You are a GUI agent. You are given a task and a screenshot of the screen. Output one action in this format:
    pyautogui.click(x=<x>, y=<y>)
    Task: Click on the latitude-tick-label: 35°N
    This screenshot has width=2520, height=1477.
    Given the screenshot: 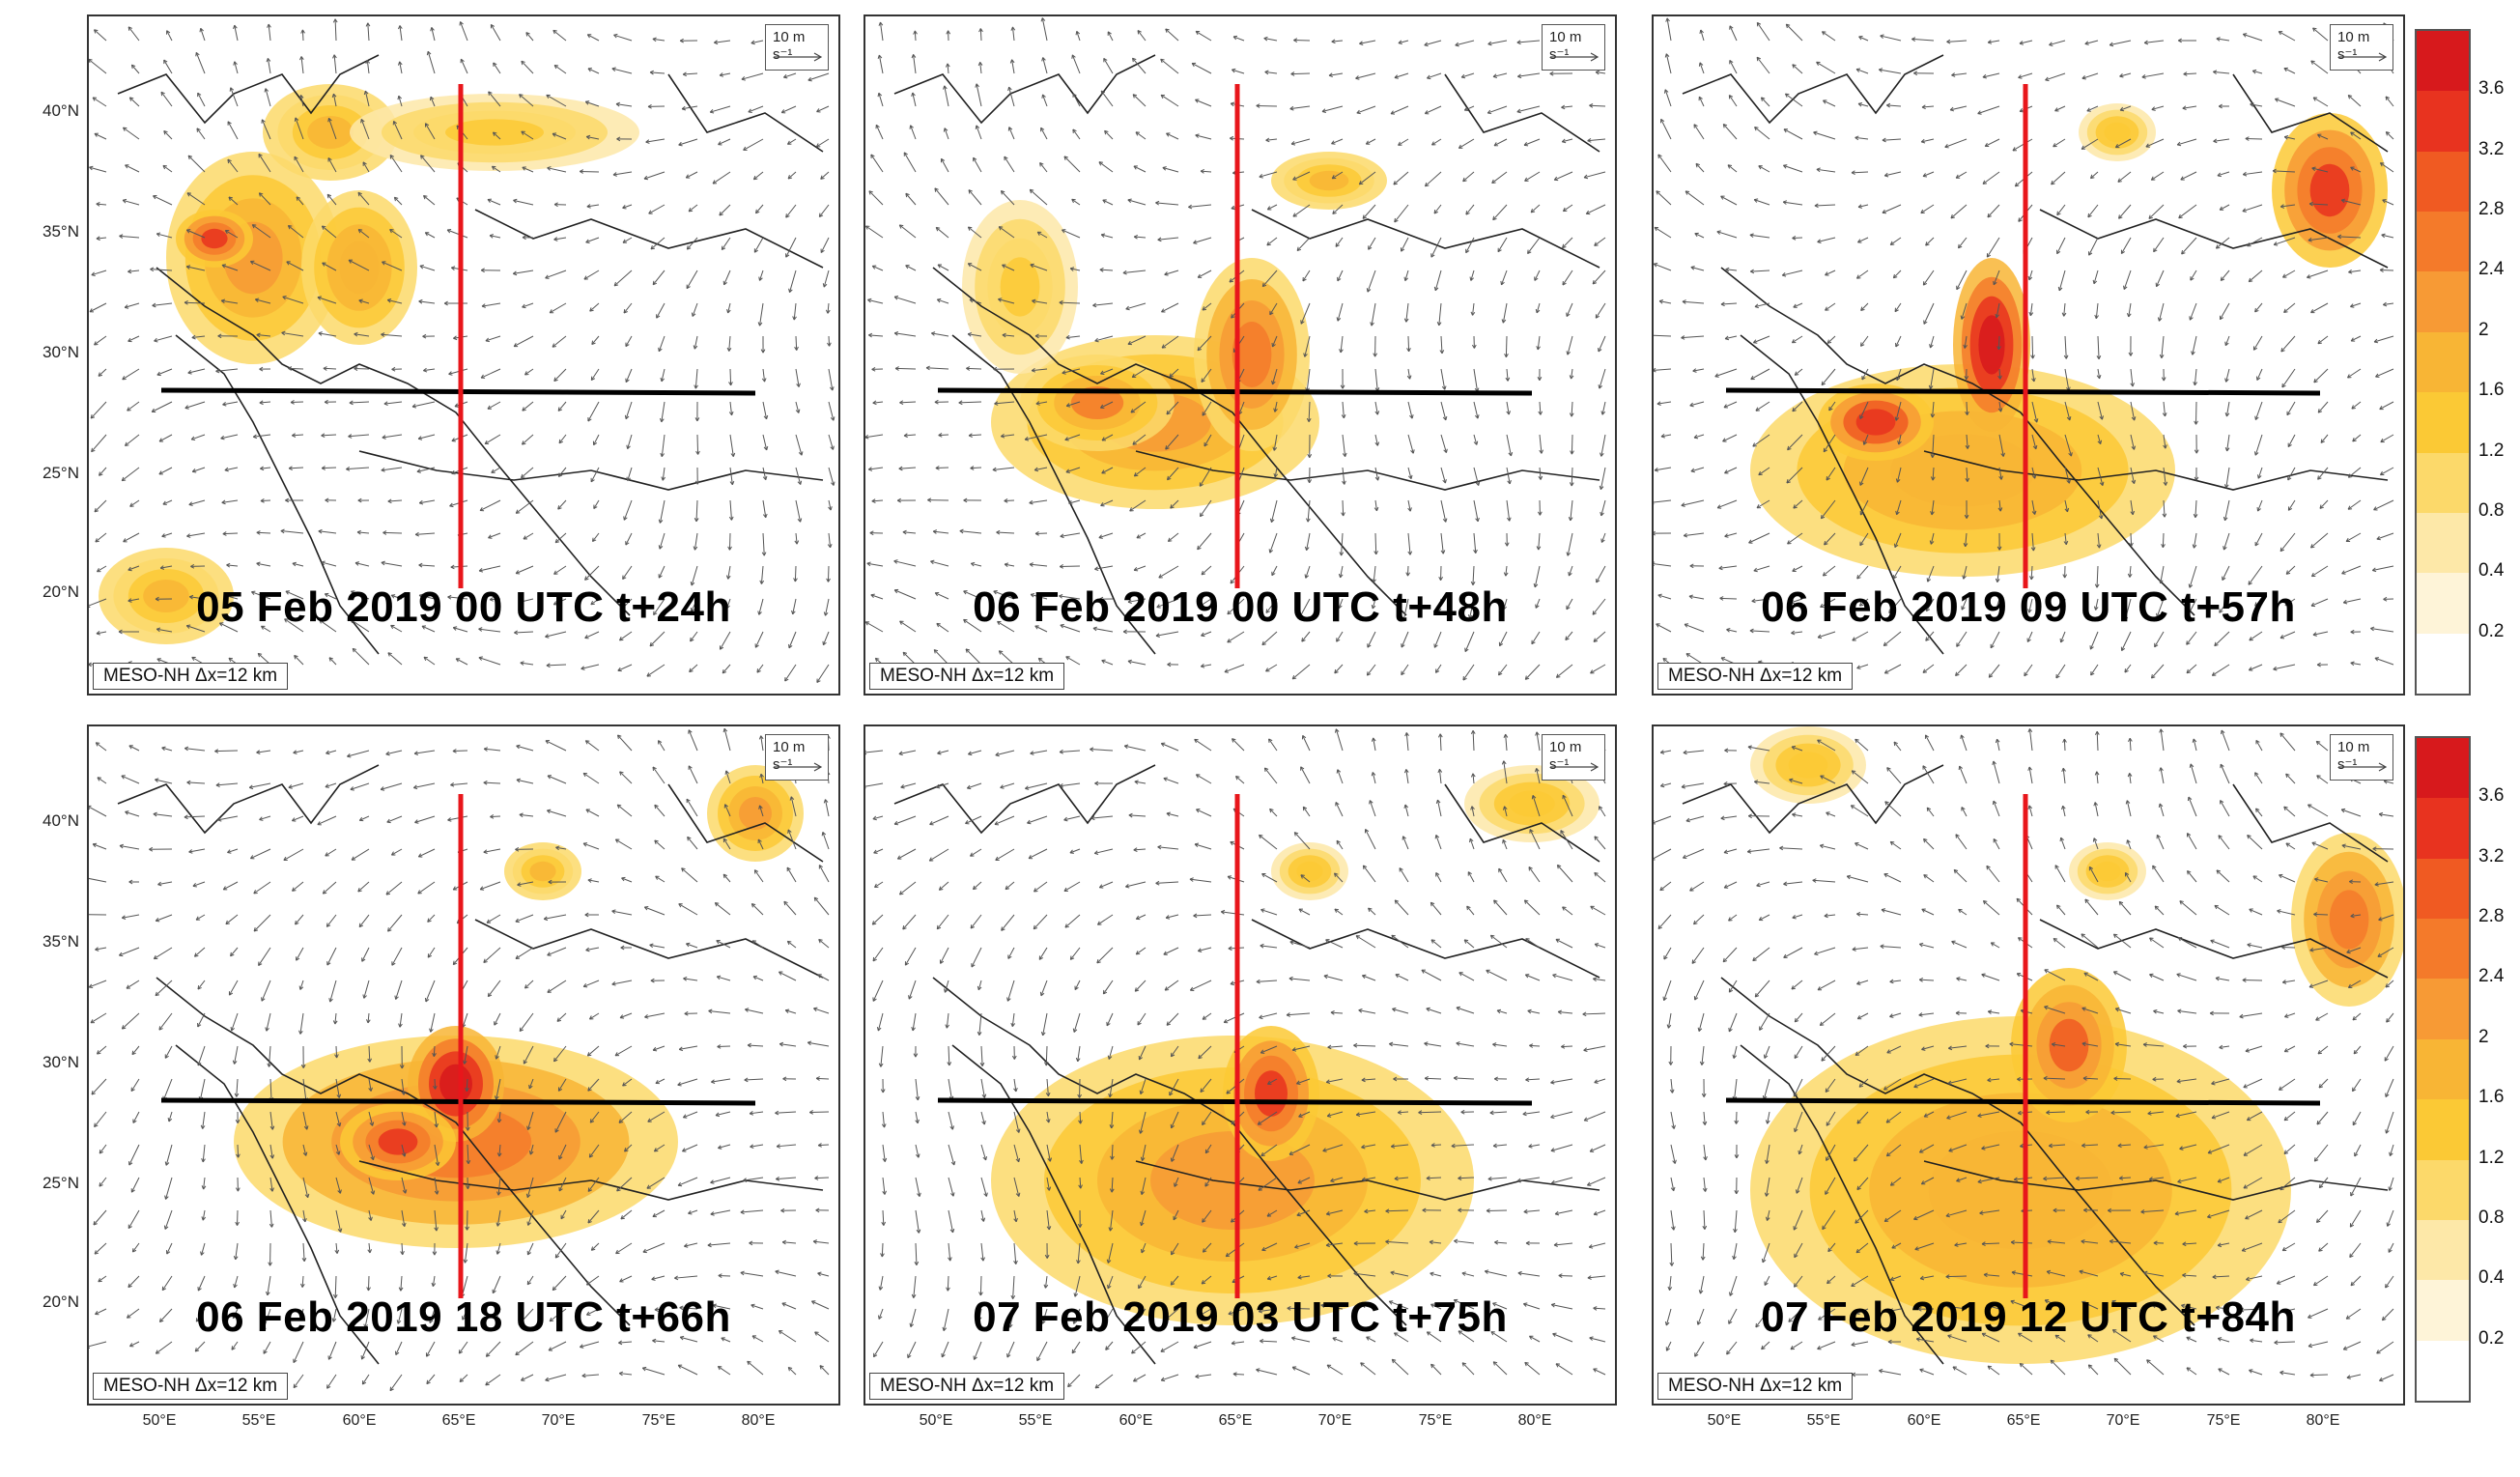 What is the action you would take?
    pyautogui.click(x=61, y=941)
    